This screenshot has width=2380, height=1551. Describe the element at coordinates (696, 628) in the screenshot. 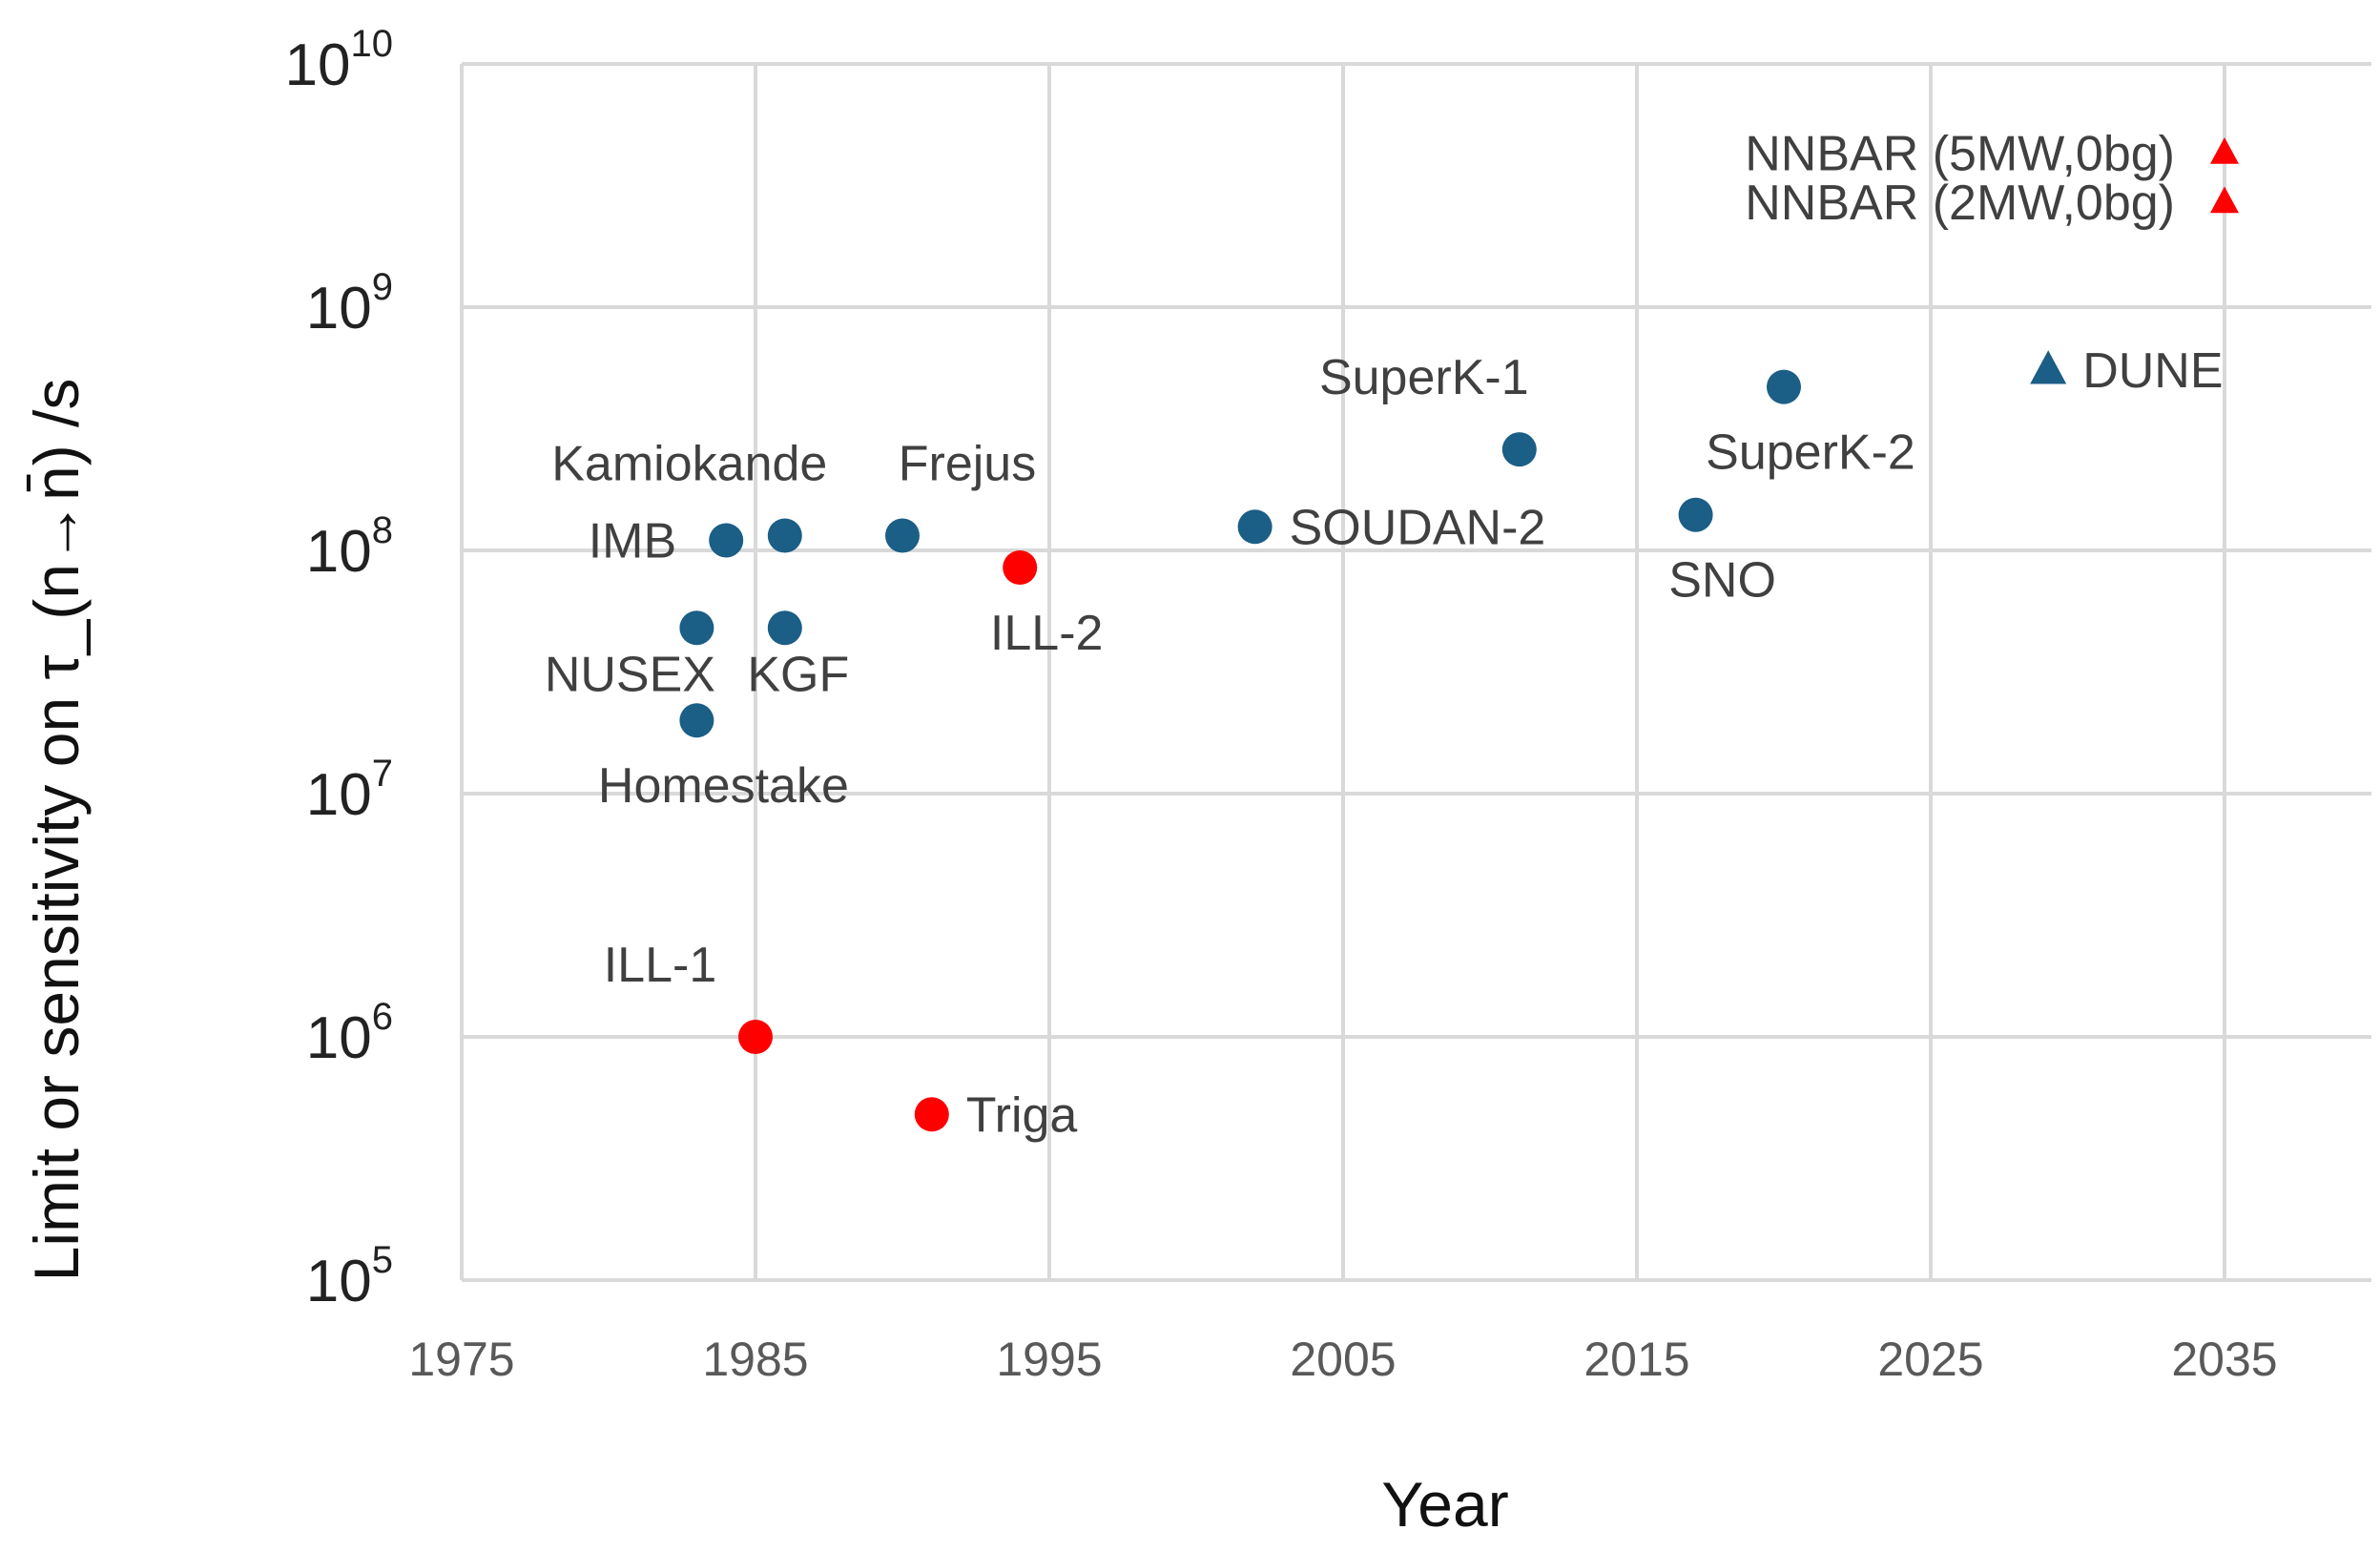

I see `point-nusex` at that location.